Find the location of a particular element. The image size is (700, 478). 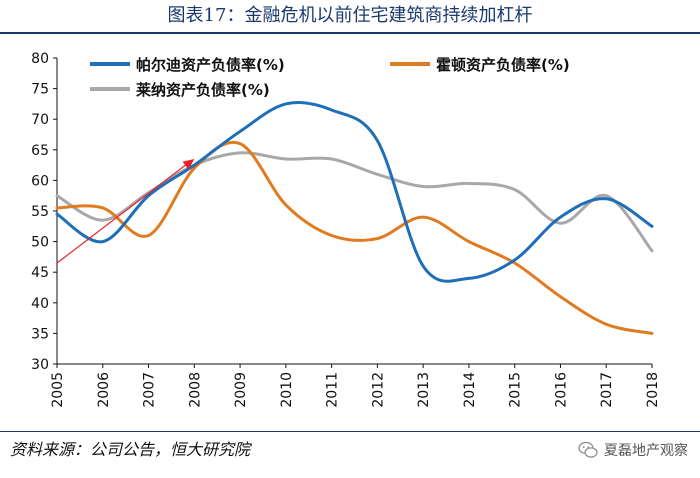

y-tick-label: 70 is located at coordinates (40, 120).